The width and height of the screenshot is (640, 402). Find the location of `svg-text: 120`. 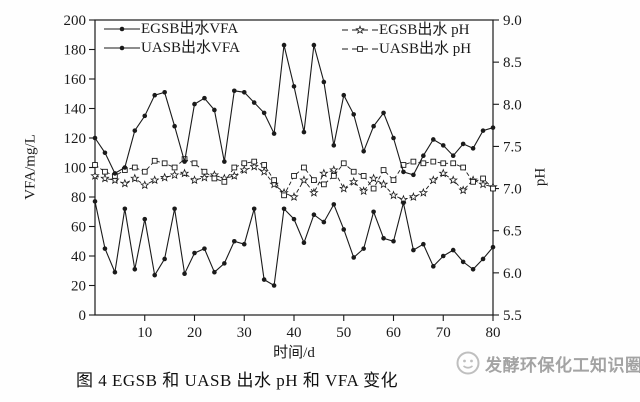

svg-text: 120 is located at coordinates (75, 139).